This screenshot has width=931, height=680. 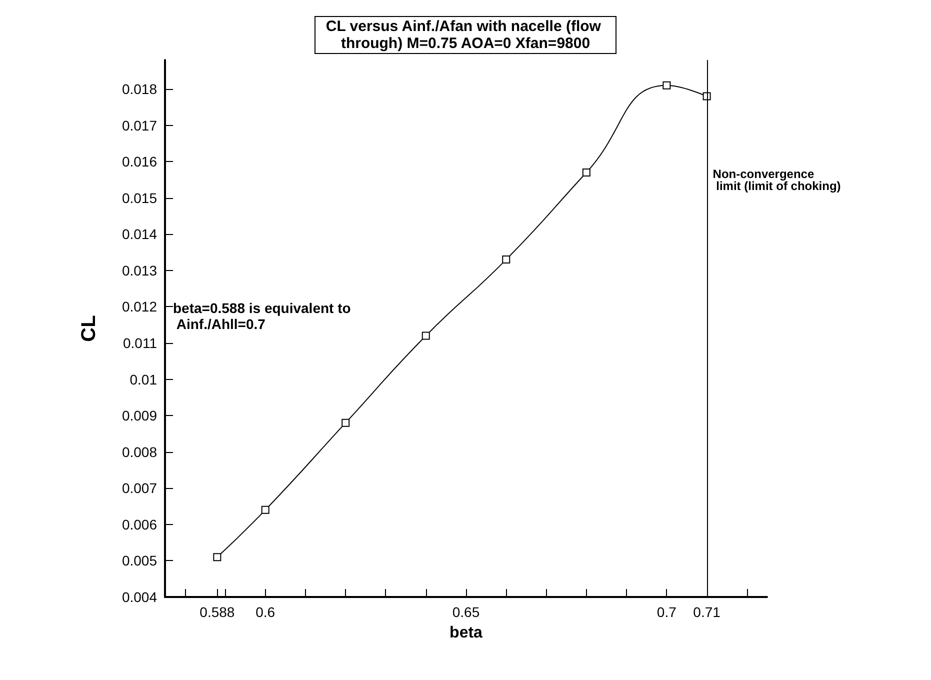 I want to click on x-tick-label: 0.71, so click(x=707, y=612).